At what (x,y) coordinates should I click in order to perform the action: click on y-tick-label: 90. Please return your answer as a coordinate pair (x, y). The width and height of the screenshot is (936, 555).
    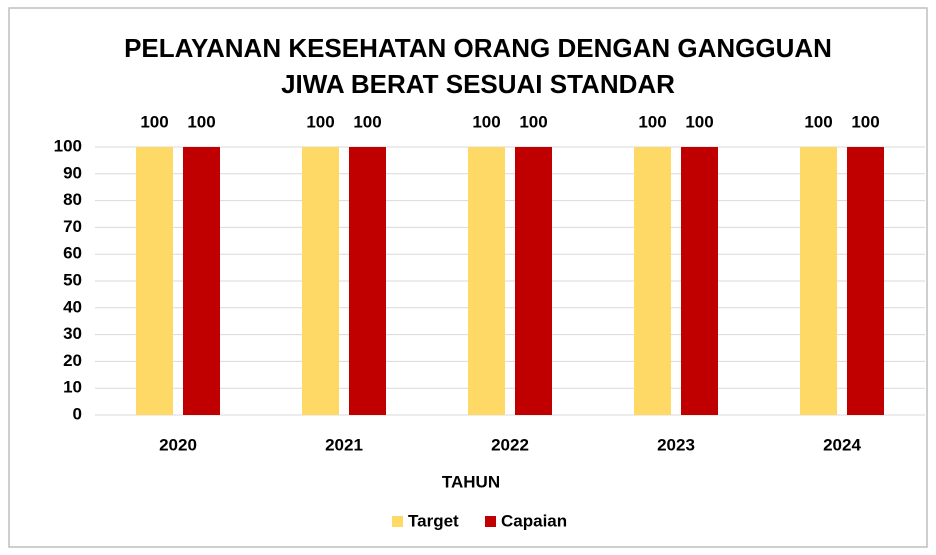
    Looking at the image, I should click on (72, 172).